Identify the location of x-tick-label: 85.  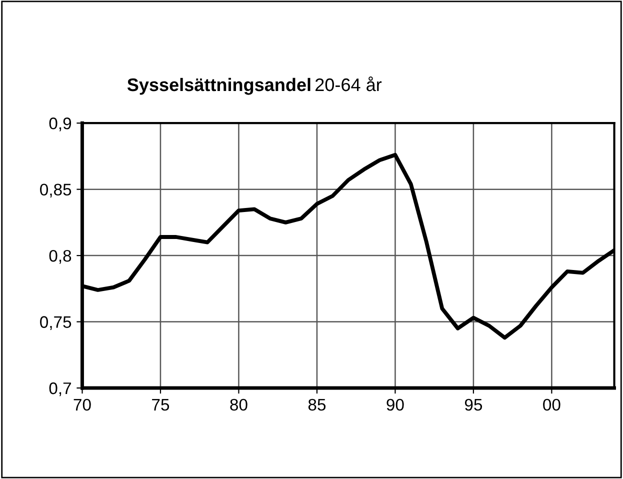
(317, 404).